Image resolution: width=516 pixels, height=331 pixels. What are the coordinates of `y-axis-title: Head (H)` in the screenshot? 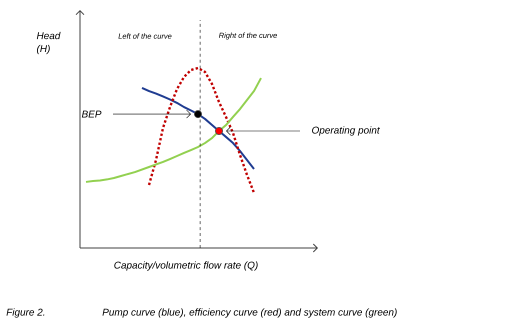 It's located at (48, 43).